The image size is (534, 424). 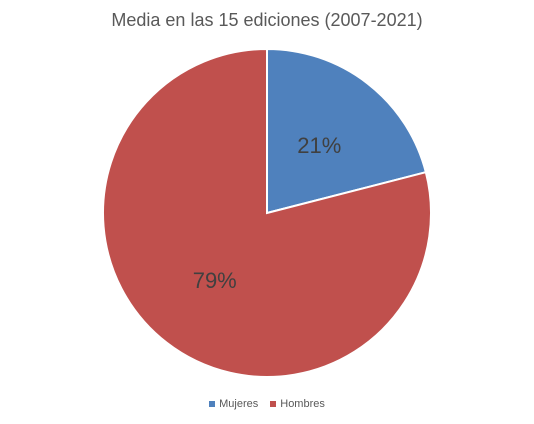 What do you see at coordinates (302, 404) in the screenshot?
I see `legend-label-hombres: Hombres` at bounding box center [302, 404].